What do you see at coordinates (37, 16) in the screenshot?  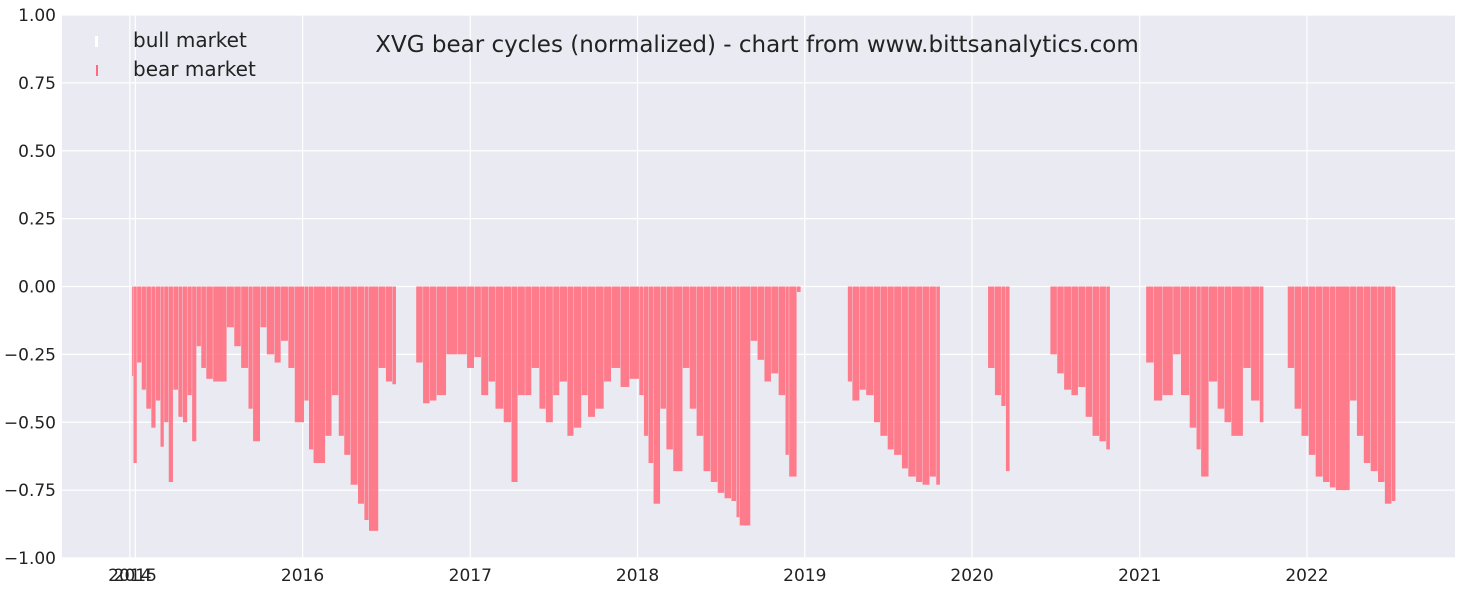 I see `y-tick-label: 1.00` at bounding box center [37, 16].